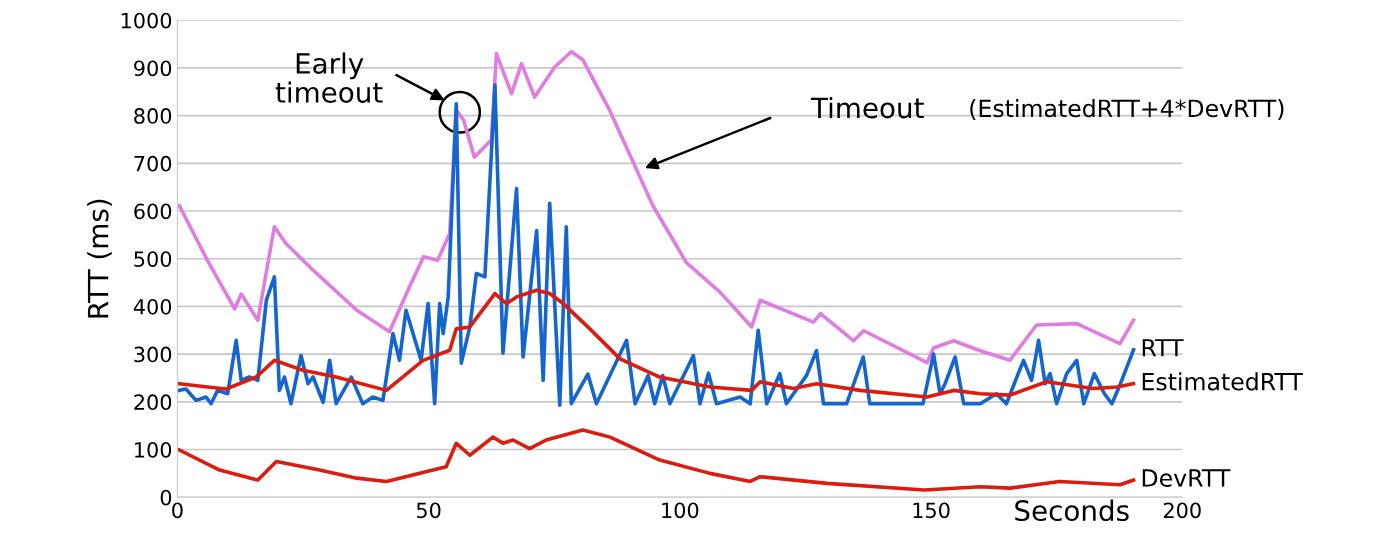 The height and width of the screenshot is (547, 1386). I want to click on annotation: Timeout, so click(867, 107).